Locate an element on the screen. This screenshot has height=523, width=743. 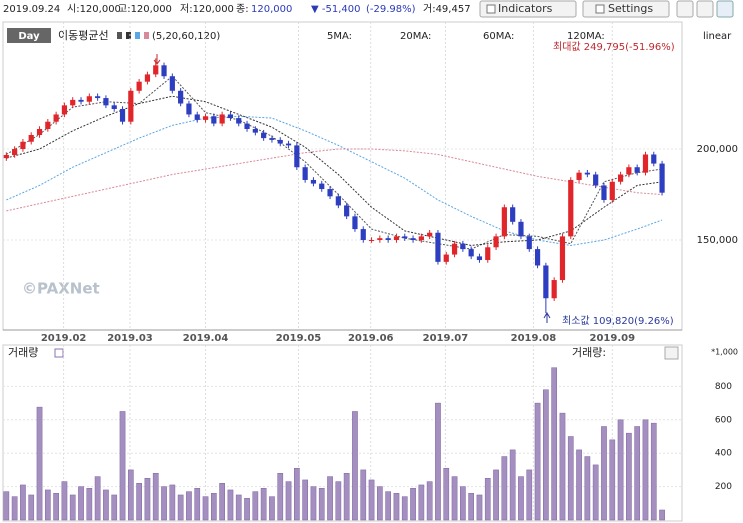
settings-button: Settings is located at coordinates (626, 9).